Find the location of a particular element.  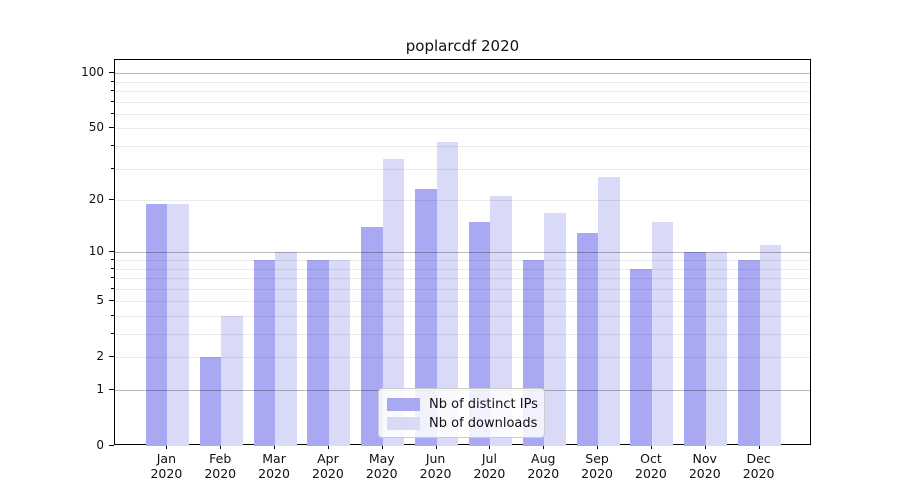

bar-distinct-ips-jun is located at coordinates (426, 317).